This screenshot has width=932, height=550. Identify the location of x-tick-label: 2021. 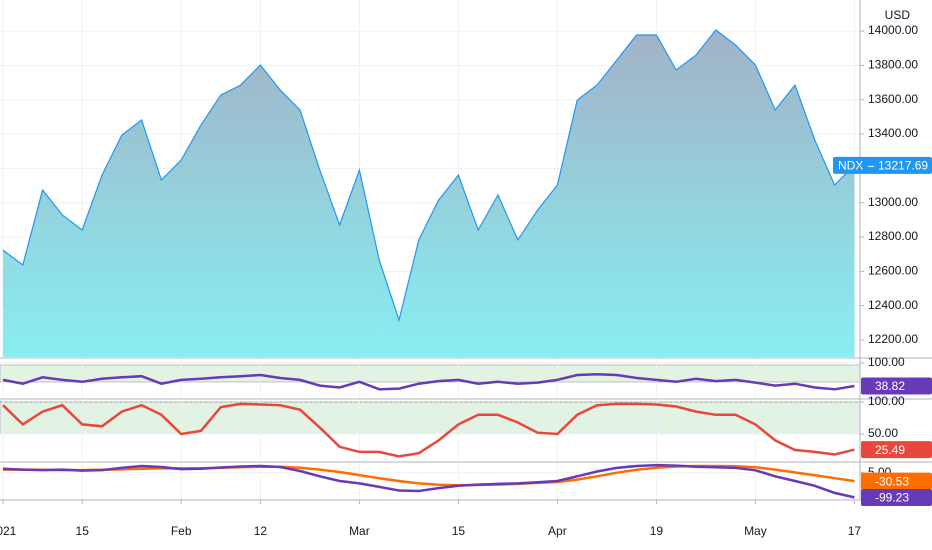
(8, 531).